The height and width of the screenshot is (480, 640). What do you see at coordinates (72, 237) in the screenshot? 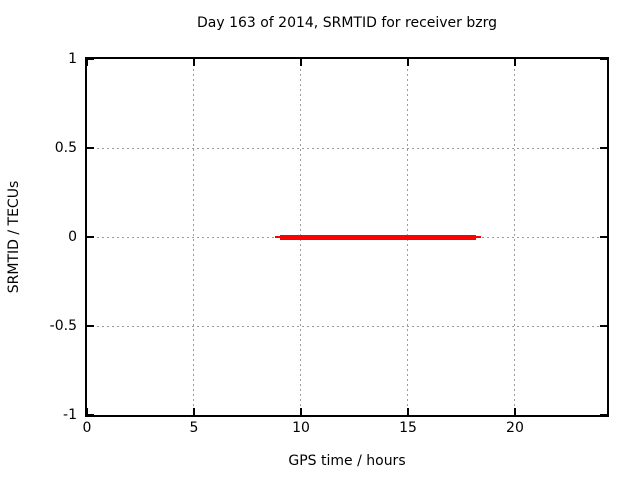
I see `y-tick-label: 0` at bounding box center [72, 237].